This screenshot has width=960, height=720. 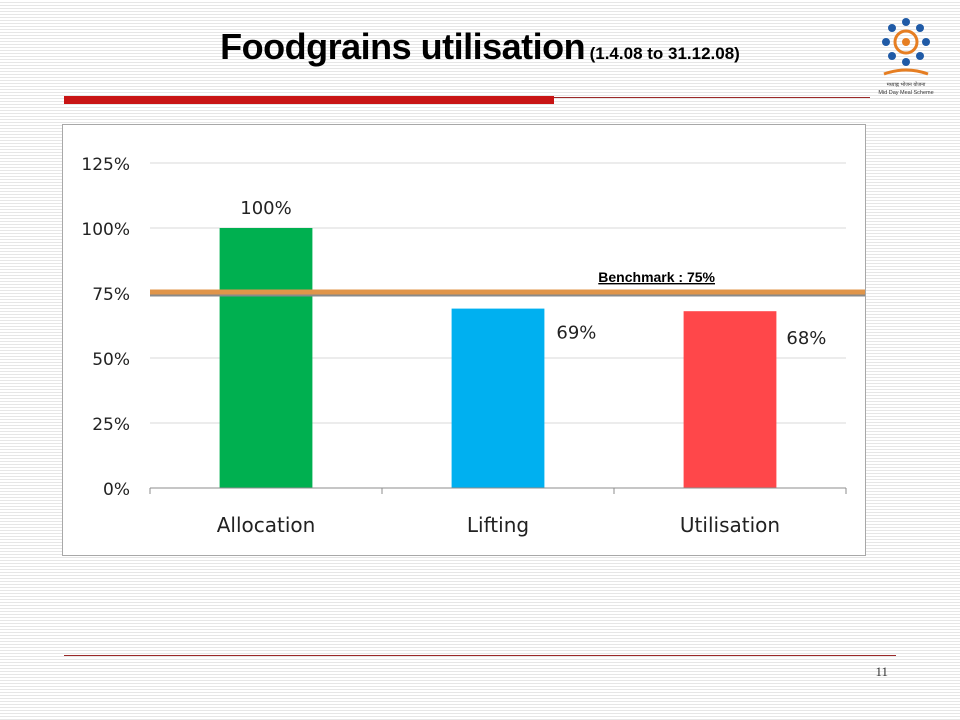 I want to click on footer-line, so click(x=480, y=655).